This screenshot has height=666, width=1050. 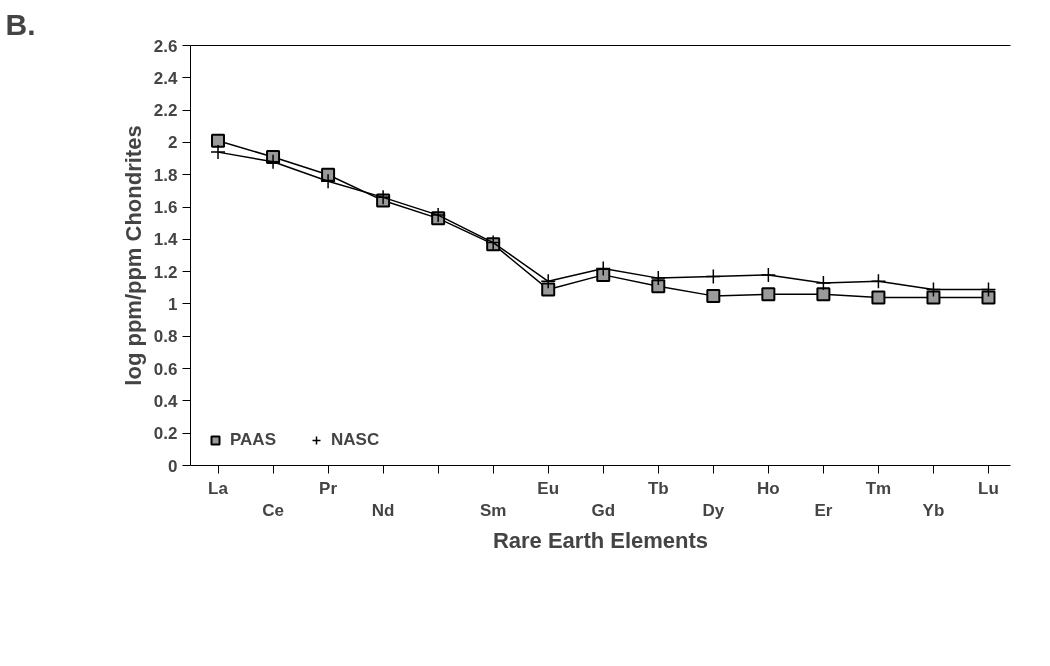 I want to click on y-tick-label: 1.2, so click(x=165, y=272).